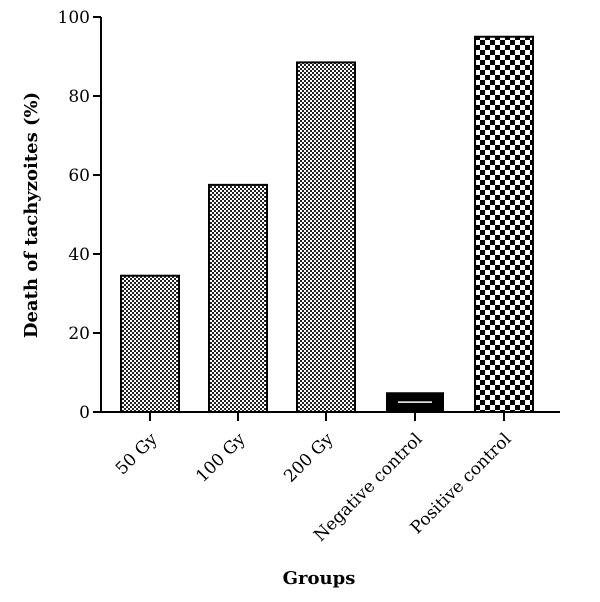 This screenshot has height=602, width=600. What do you see at coordinates (79, 334) in the screenshot?
I see `y-tick-label: 20` at bounding box center [79, 334].